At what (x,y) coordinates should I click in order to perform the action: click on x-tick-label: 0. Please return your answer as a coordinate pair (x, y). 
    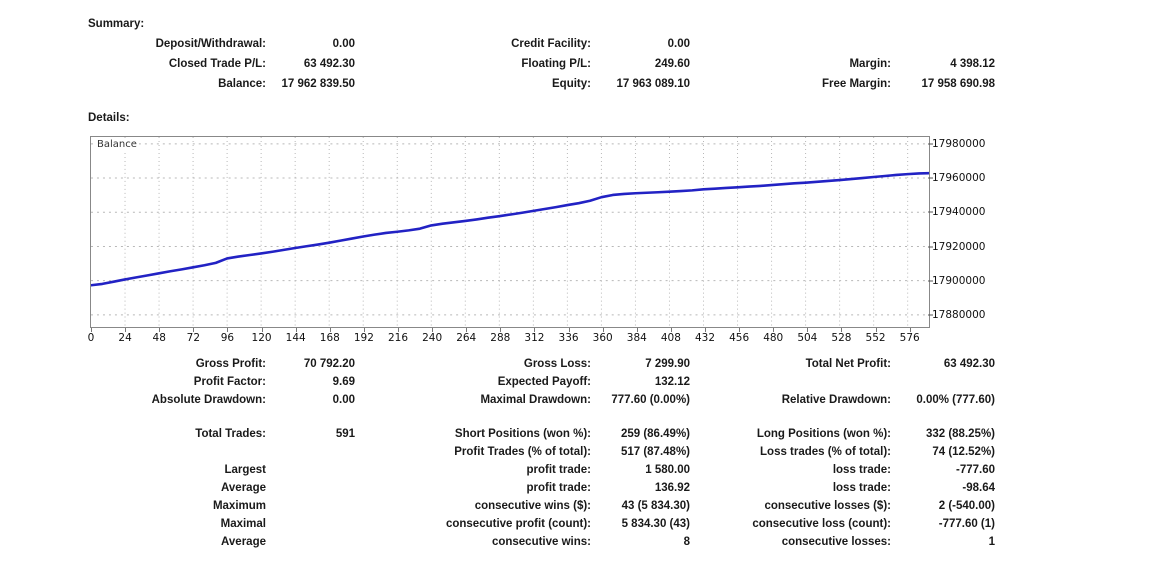
    Looking at the image, I should click on (91, 338).